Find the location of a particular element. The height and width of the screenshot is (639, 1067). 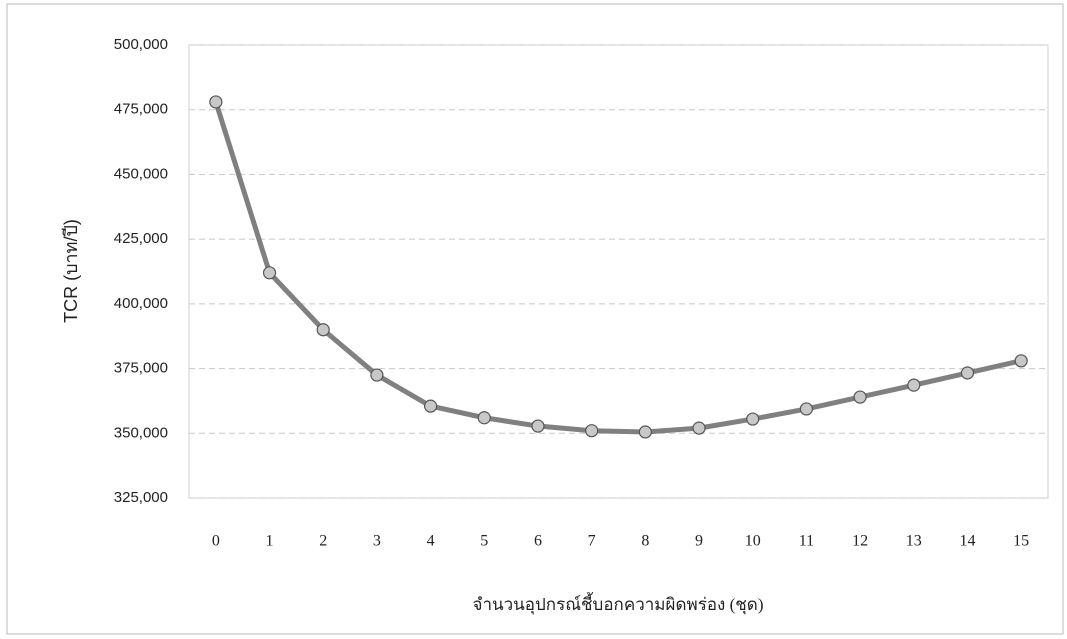

x-tick-label: 0 is located at coordinates (216, 541).